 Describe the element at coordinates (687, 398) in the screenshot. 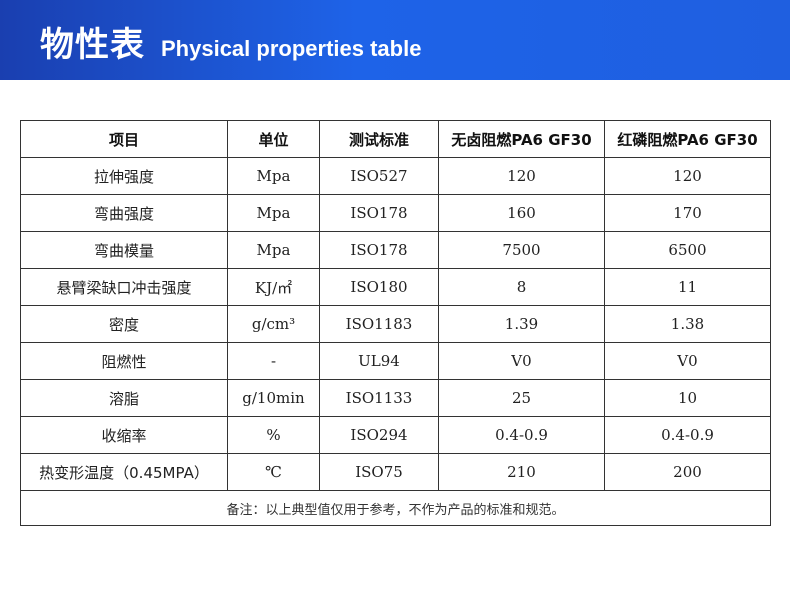

I see `value-cell: 10` at that location.